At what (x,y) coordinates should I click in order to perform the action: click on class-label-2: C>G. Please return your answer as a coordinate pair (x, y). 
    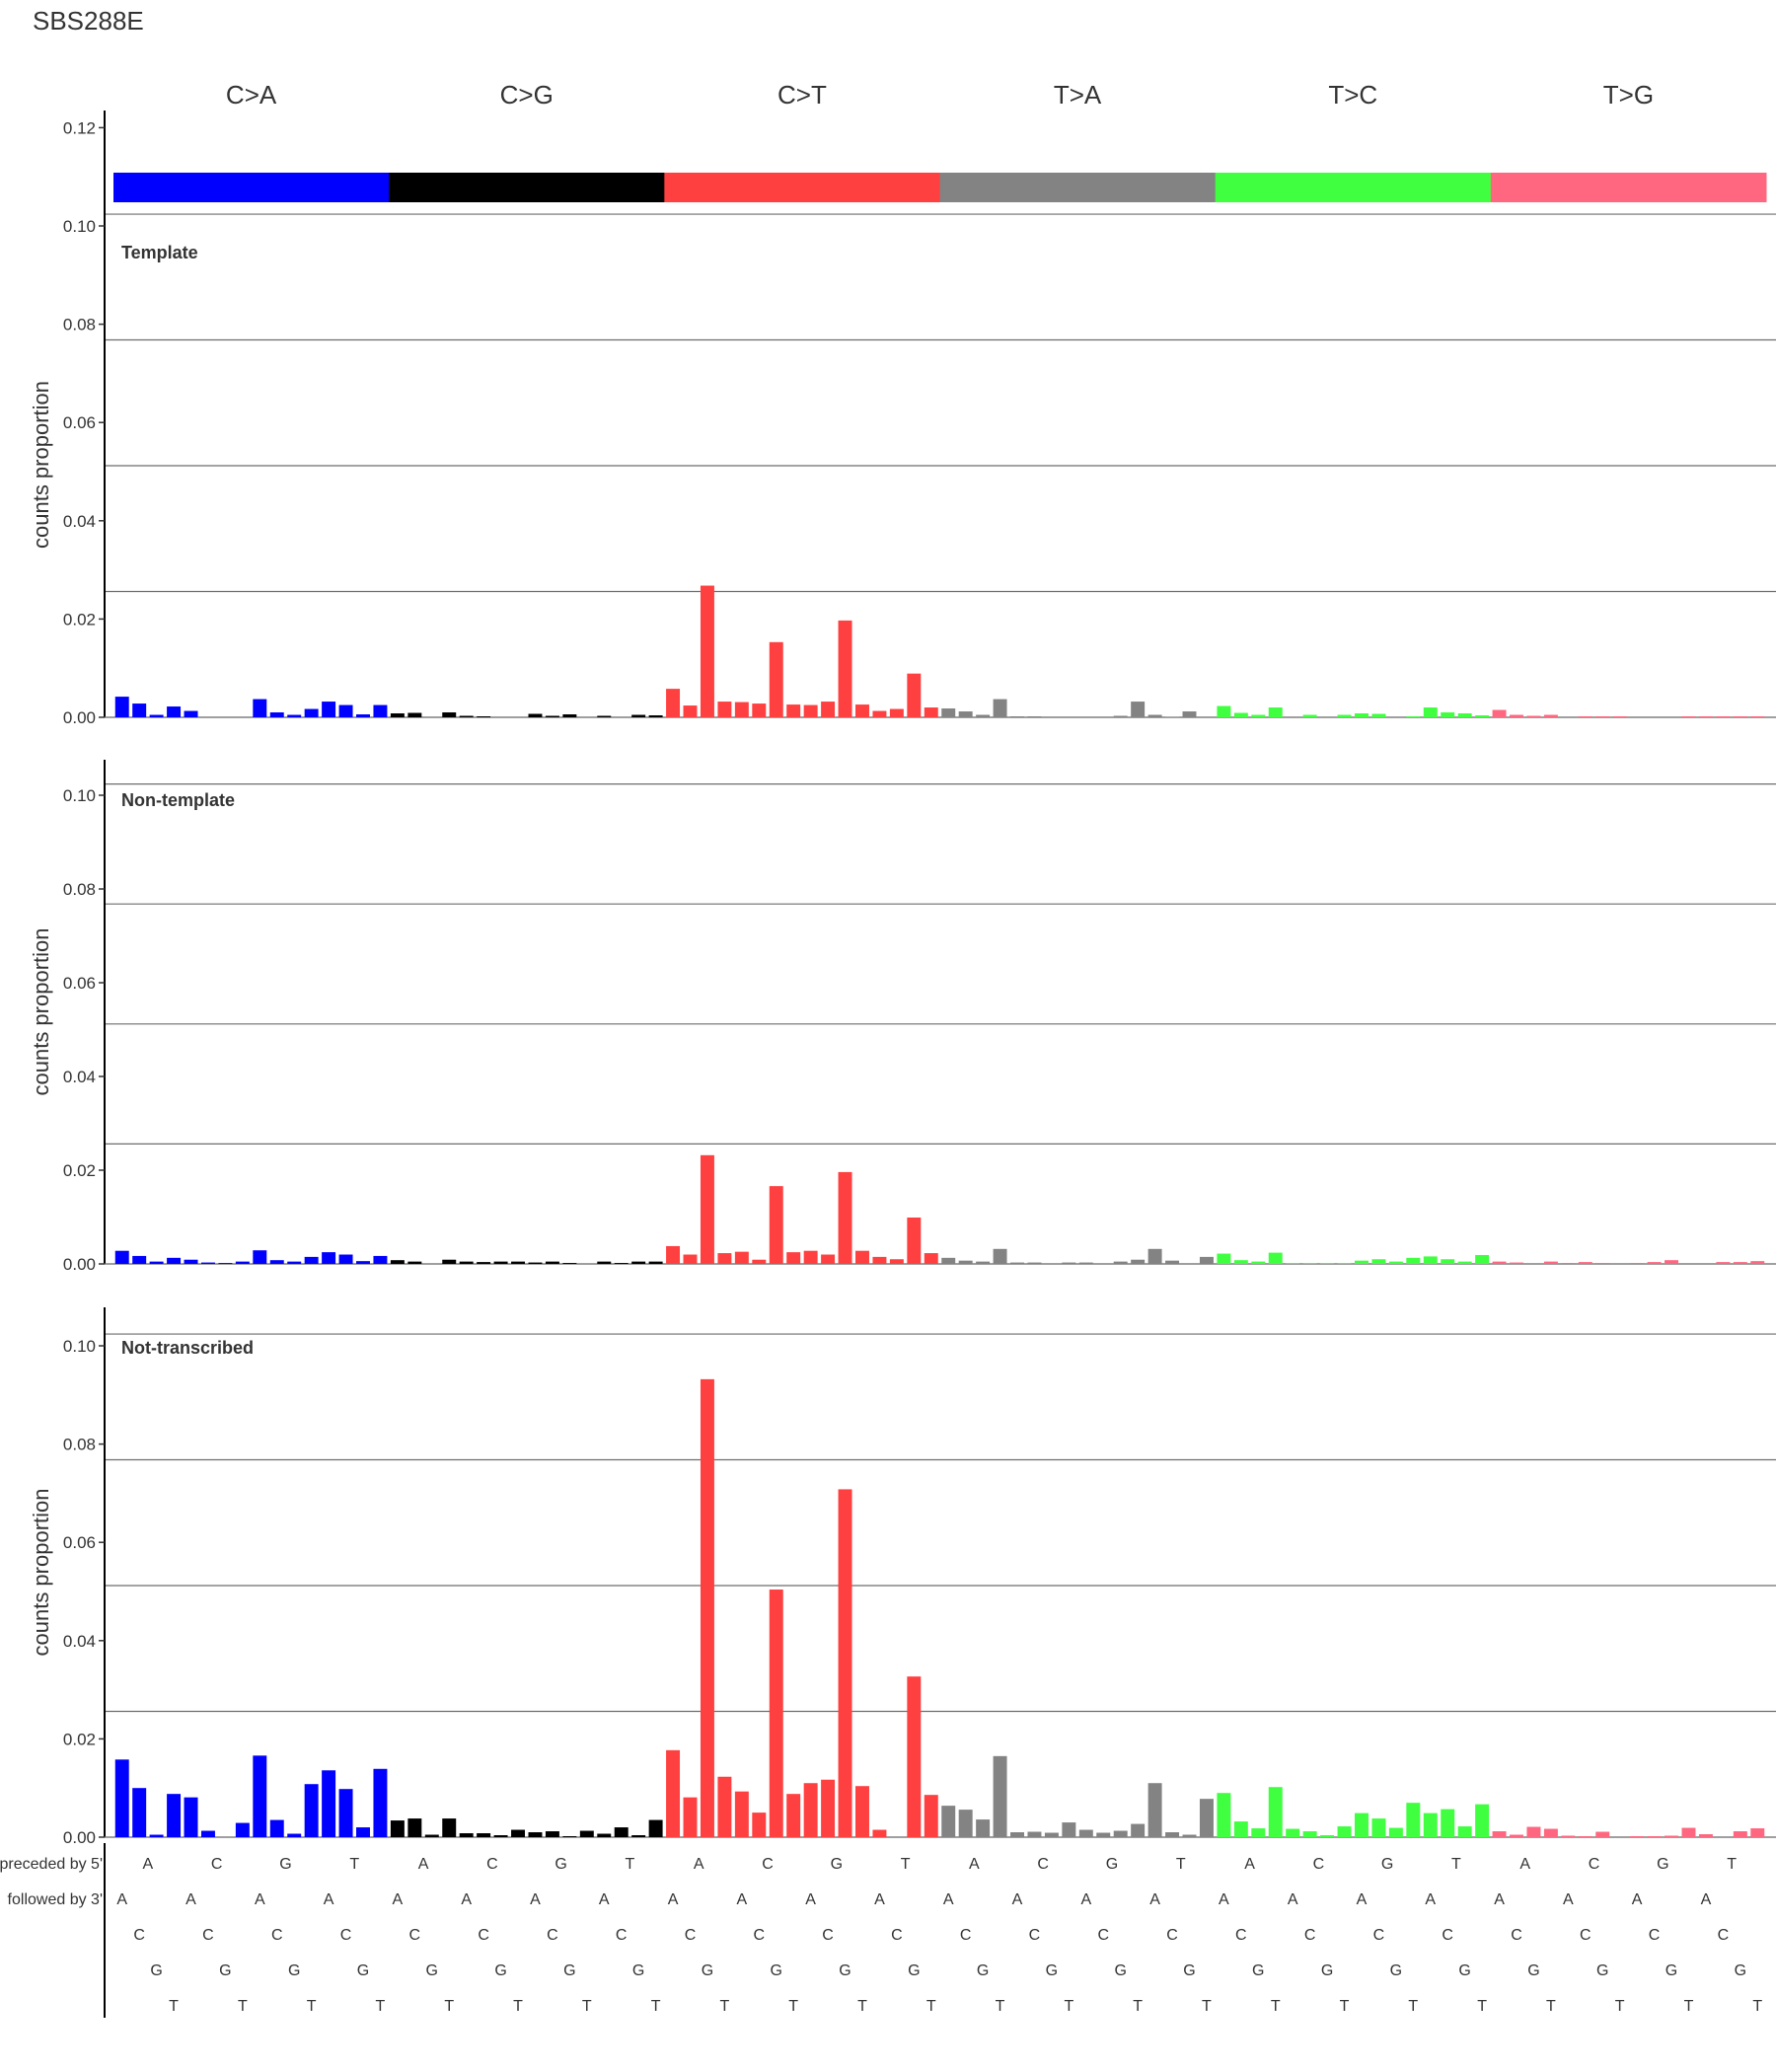
    Looking at the image, I should click on (527, 95).